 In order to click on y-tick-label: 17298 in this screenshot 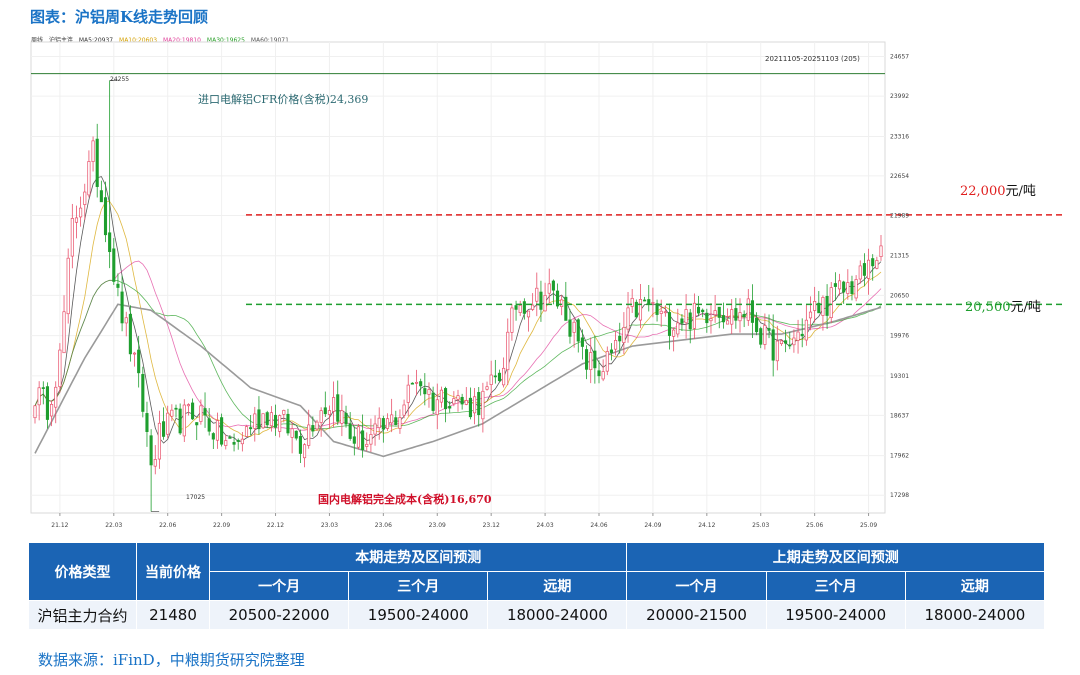, I will do `click(899, 495)`.